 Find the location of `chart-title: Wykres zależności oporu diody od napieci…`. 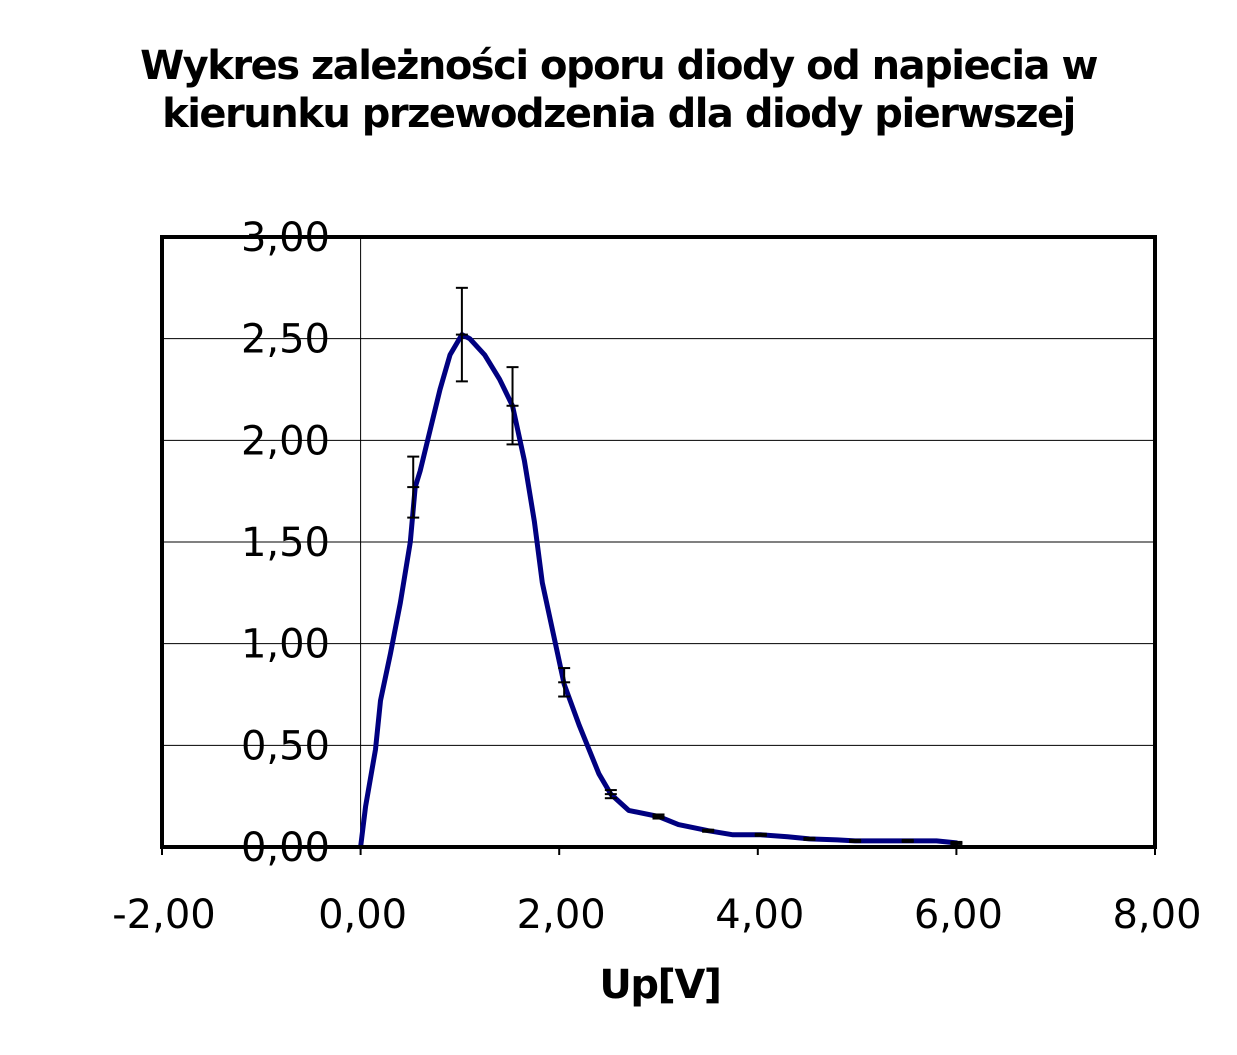

chart-title: Wykres zależności oporu diody od napieci… is located at coordinates (618, 90).